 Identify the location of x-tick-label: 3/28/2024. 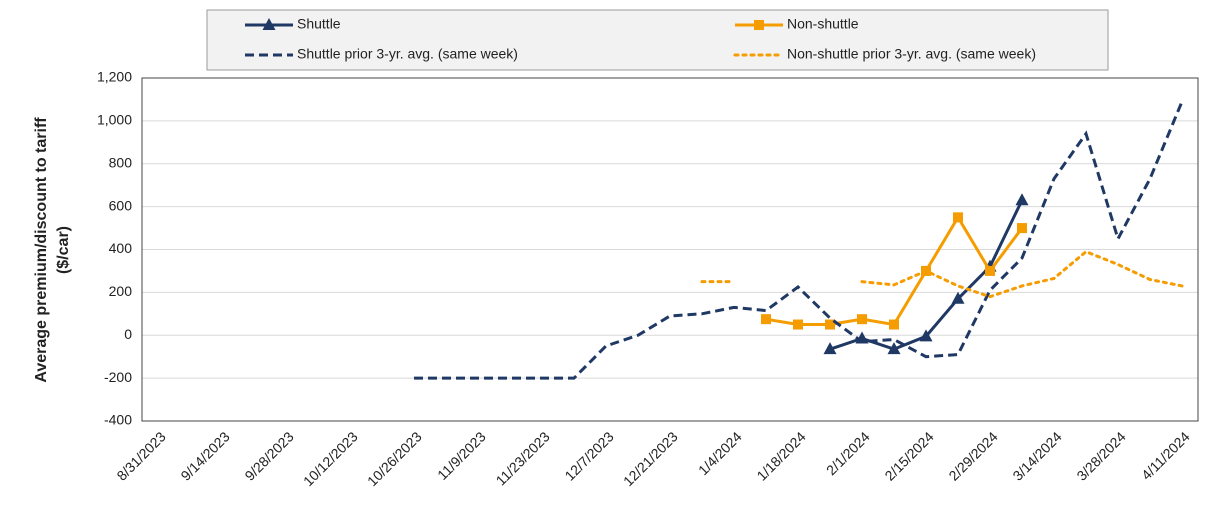
(1101, 456).